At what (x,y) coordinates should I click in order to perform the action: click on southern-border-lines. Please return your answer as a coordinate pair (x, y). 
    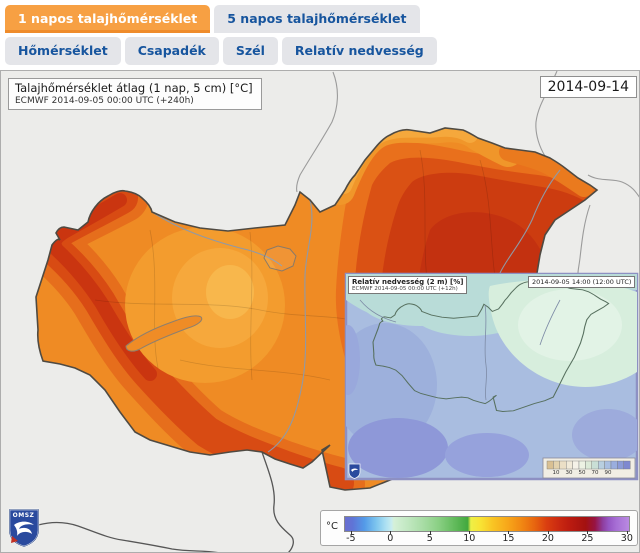
    Looking at the image, I should click on (156, 501).